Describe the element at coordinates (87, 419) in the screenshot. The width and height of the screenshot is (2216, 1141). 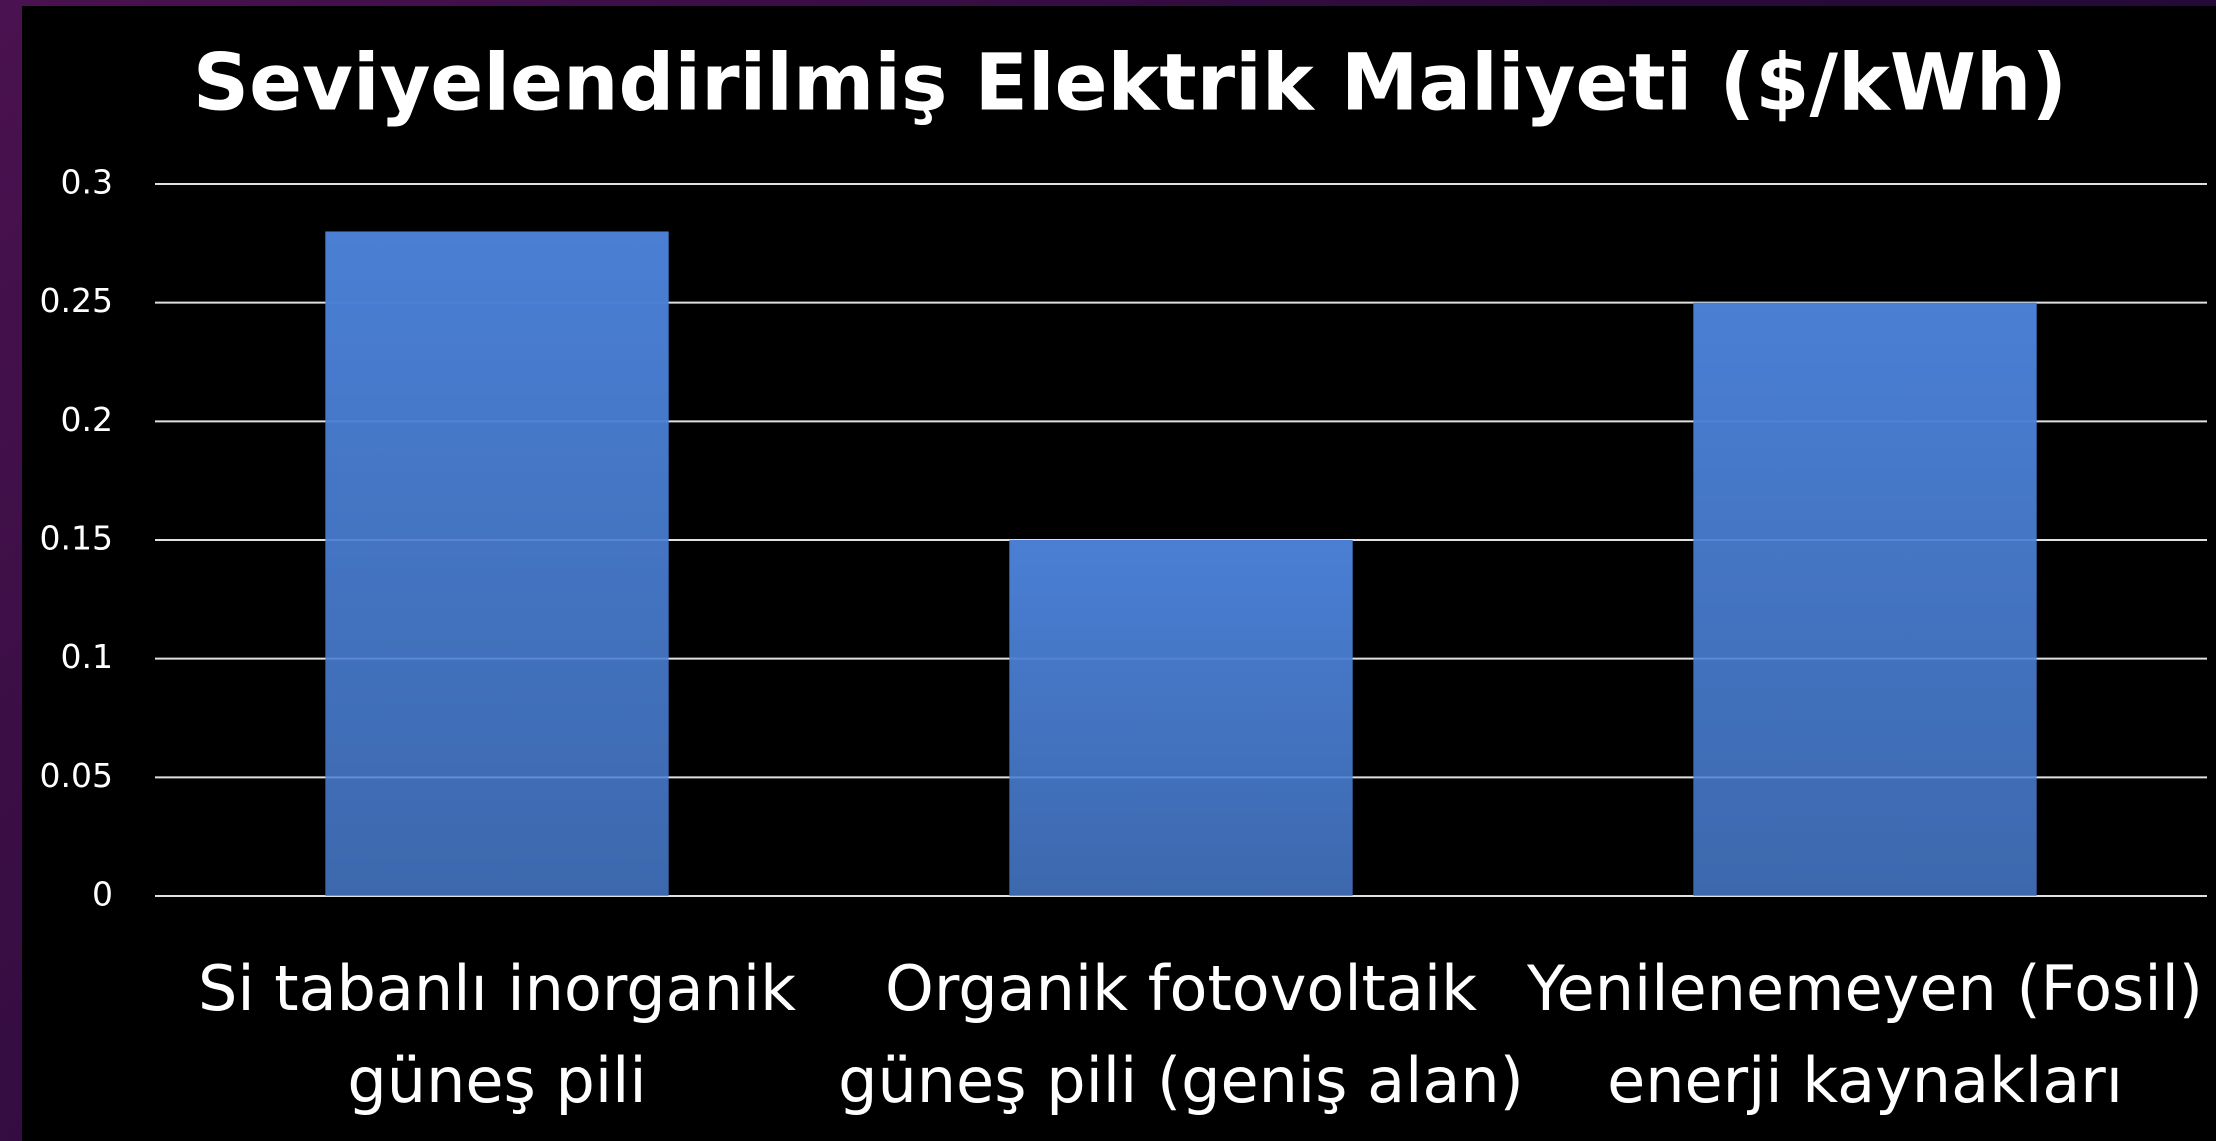
I see `y-tick-label: 0.2` at that location.